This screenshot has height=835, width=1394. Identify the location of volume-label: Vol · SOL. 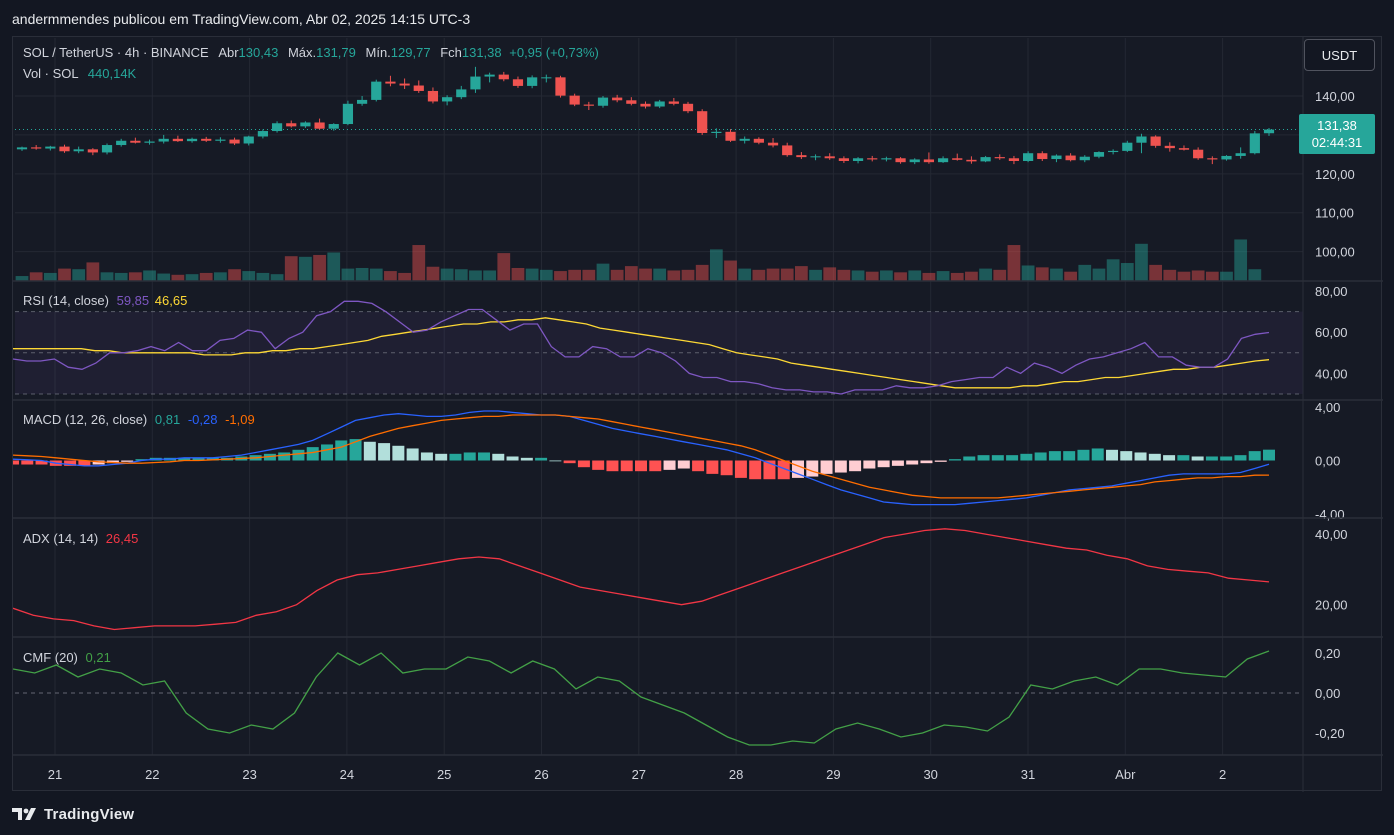
(51, 73).